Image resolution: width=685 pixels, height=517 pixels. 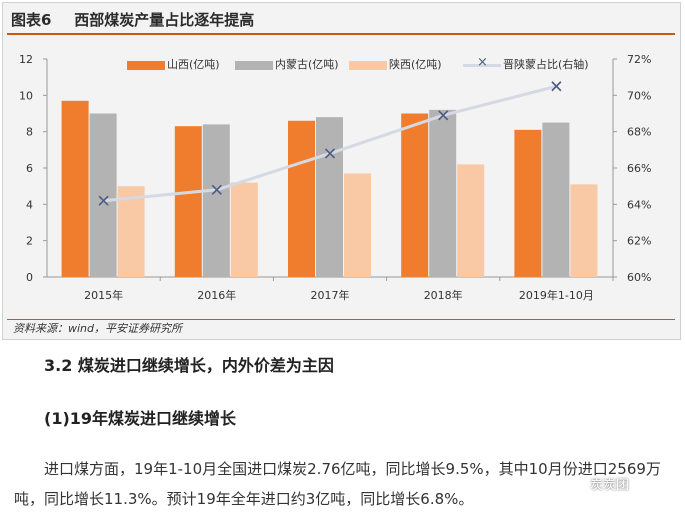 What do you see at coordinates (443, 295) in the screenshot?
I see `x-tick-label: 2018年` at bounding box center [443, 295].